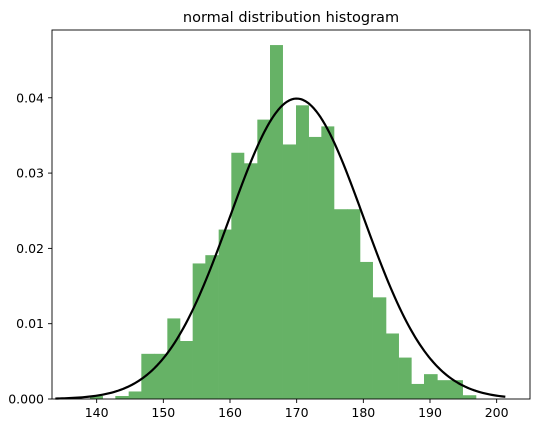  I want to click on x-axis: 140 150 160 170 180 190 200, so click(297, 409).